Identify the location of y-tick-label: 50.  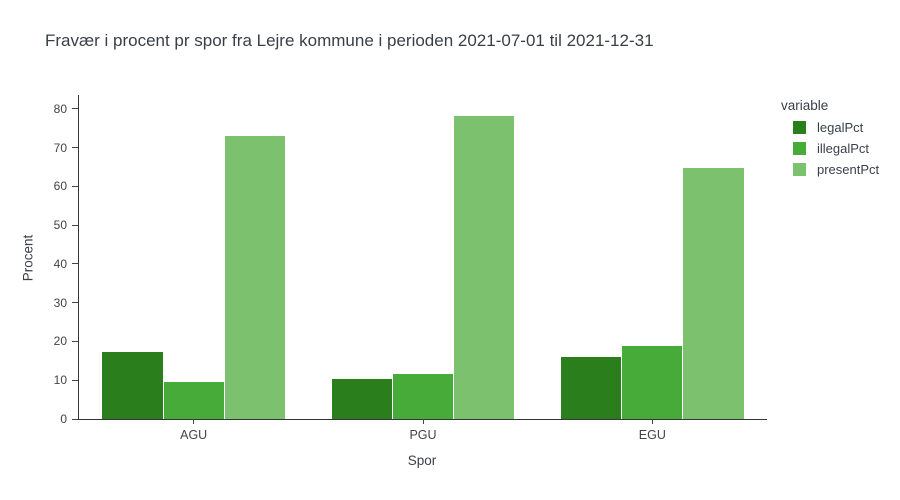
(60, 225).